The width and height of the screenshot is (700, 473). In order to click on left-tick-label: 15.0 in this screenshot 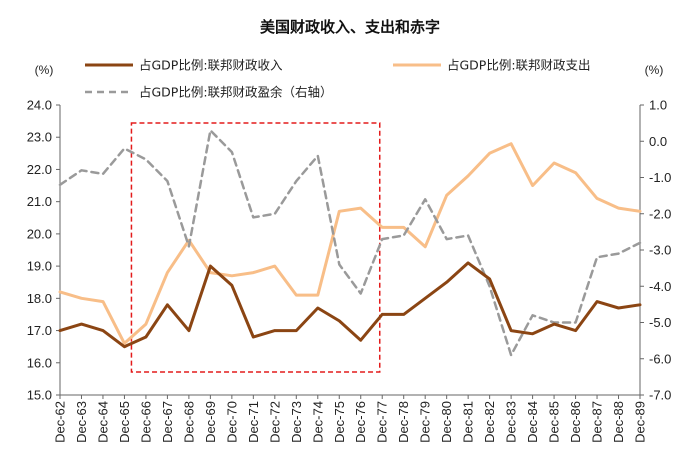, I will do `click(39, 395)`.